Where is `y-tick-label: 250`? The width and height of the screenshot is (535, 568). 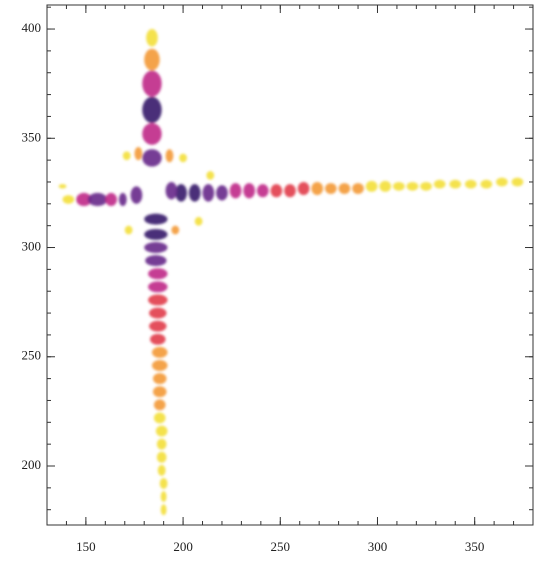
y-tick-label: 250 is located at coordinates (32, 355).